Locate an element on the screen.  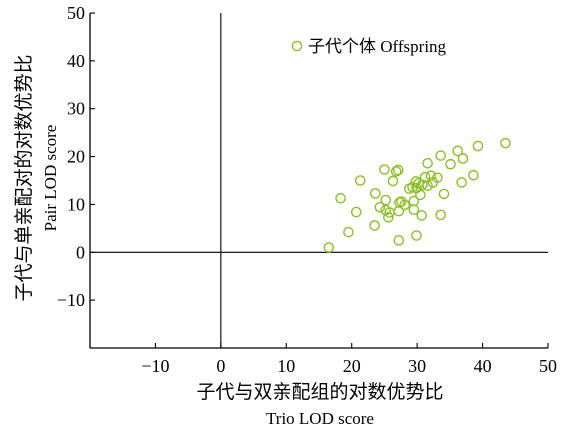
y-tick-label: 50 is located at coordinates (76, 13).